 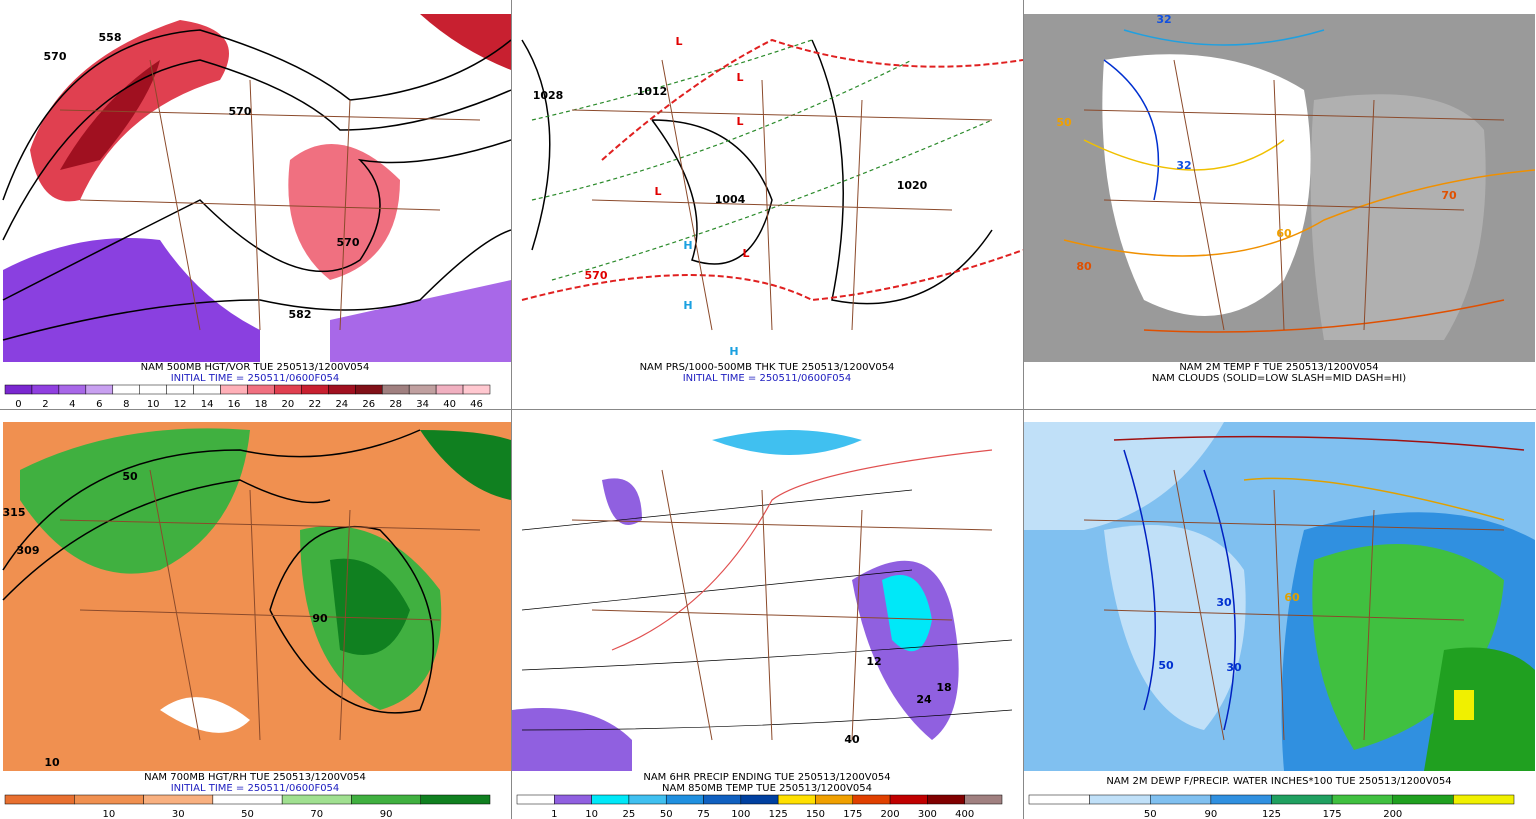 What do you see at coordinates (1139, 580) in the screenshot?
I see `dewpoint` at bounding box center [1139, 580].